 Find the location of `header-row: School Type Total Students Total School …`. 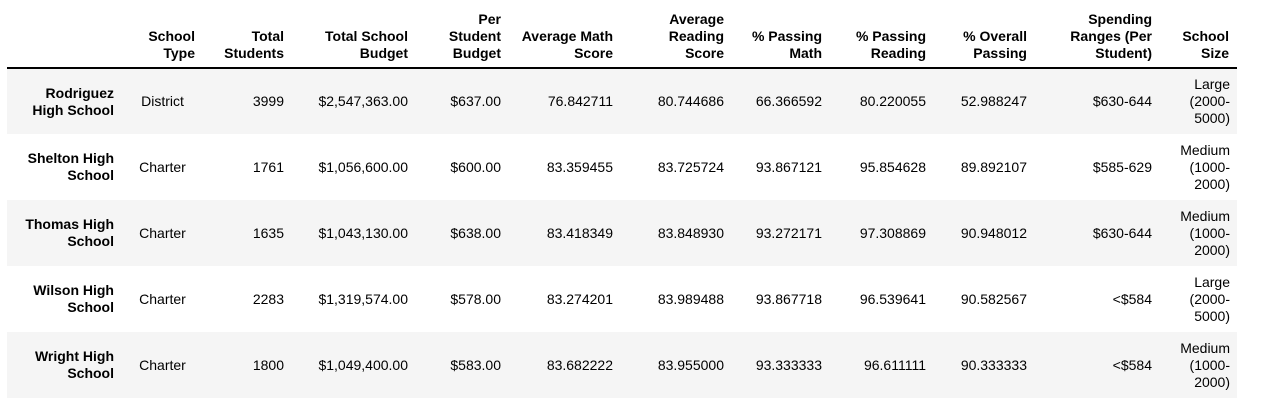

header-row: School Type Total Students Total School … is located at coordinates (622, 37).